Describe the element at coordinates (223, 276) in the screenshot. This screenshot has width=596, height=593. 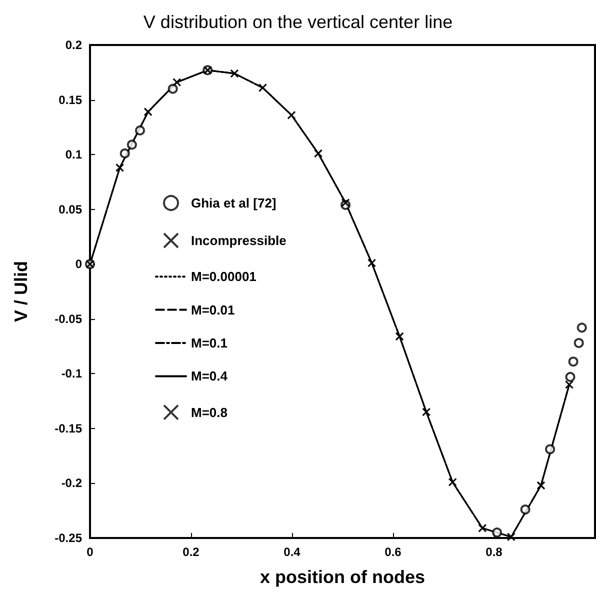
I see `legend-label: M=0.00001` at that location.